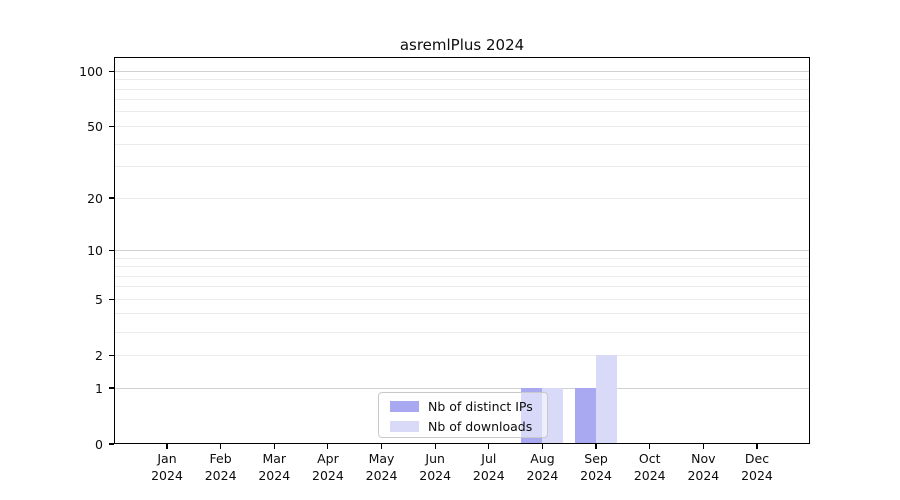  I want to click on y-tick-label: 1, so click(99, 388).